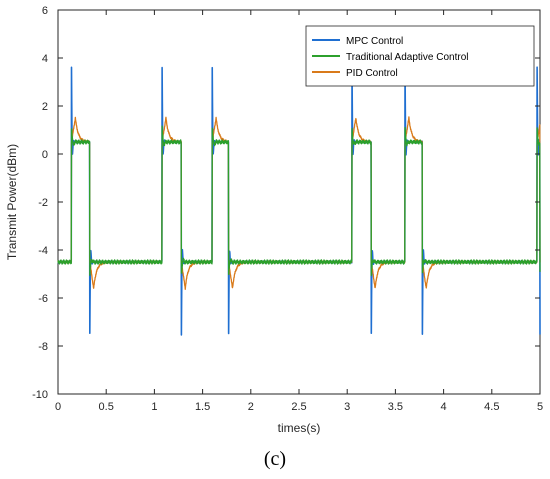 The width and height of the screenshot is (550, 479). Describe the element at coordinates (540, 407) in the screenshot. I see `x-tick-label: 5` at that location.